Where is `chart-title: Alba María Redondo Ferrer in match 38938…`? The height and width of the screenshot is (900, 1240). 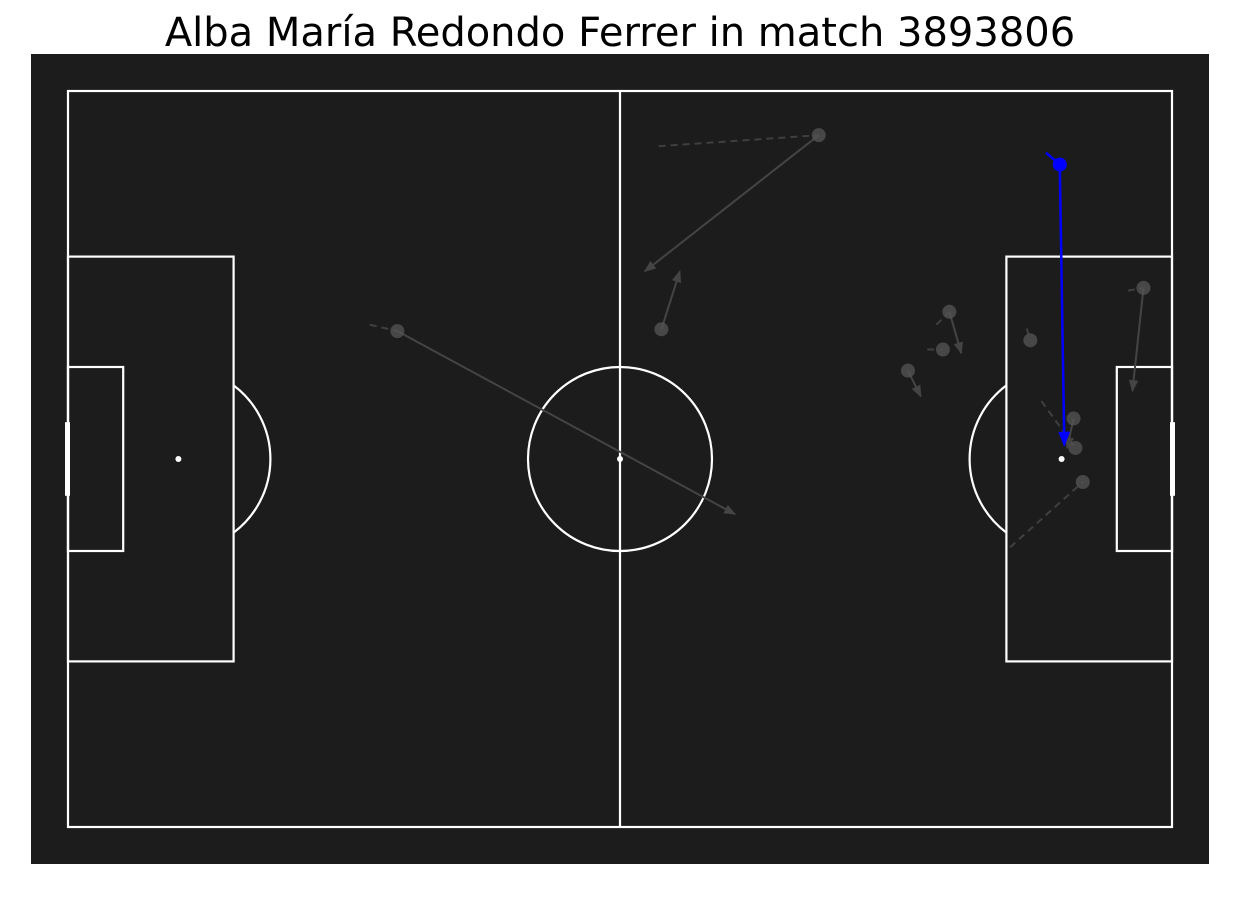 chart-title: Alba María Redondo Ferrer in match 38938… is located at coordinates (620, 33).